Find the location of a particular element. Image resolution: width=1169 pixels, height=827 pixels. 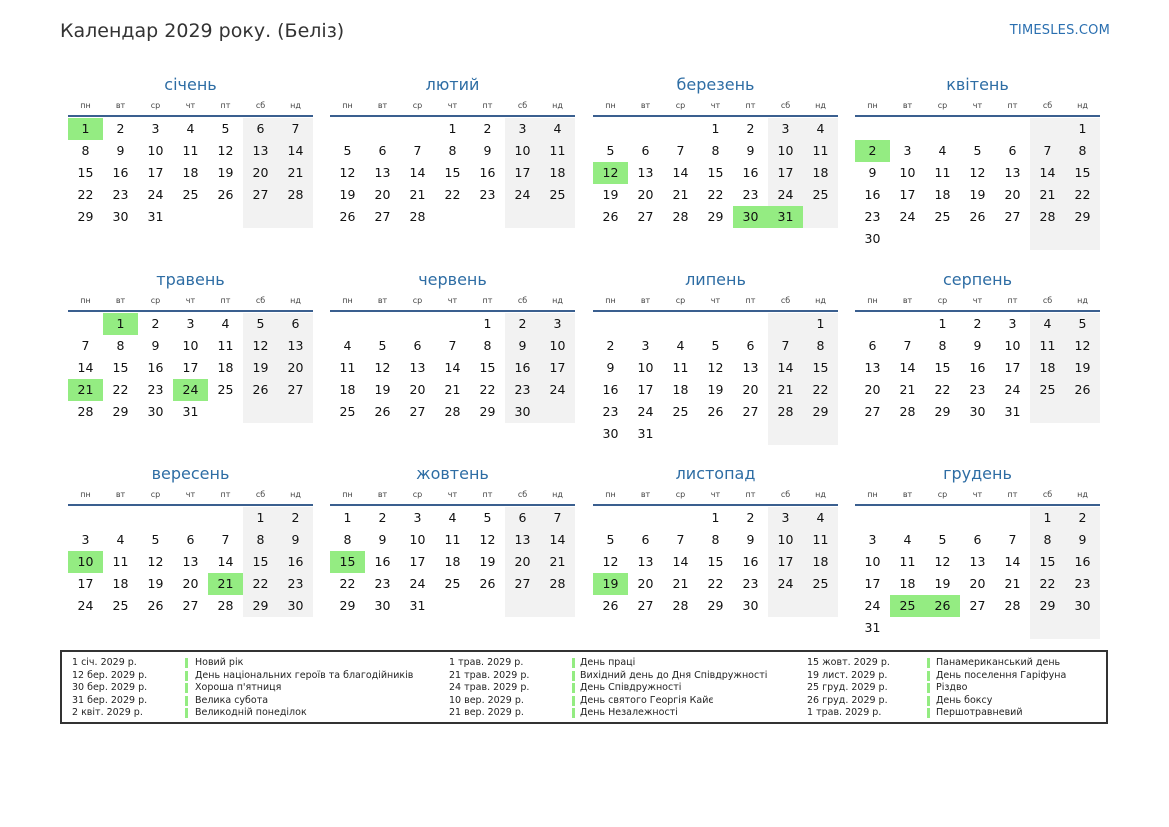

site-link: TIMESLES.COM is located at coordinates (1059, 30).